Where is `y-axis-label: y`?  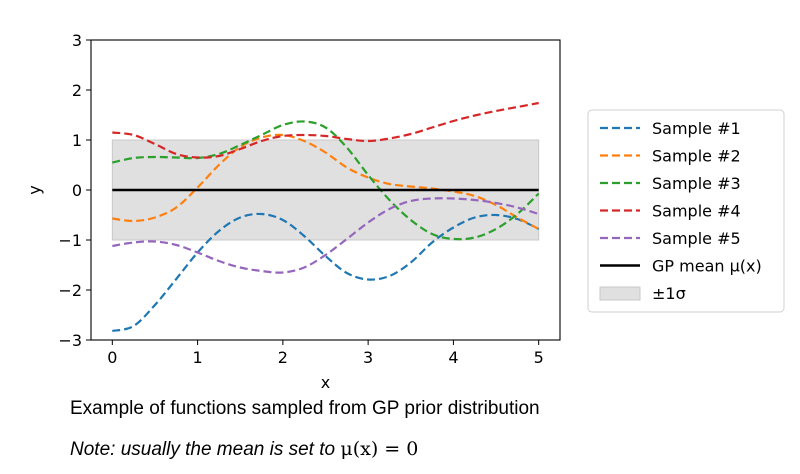 y-axis-label: y is located at coordinates (34, 189).